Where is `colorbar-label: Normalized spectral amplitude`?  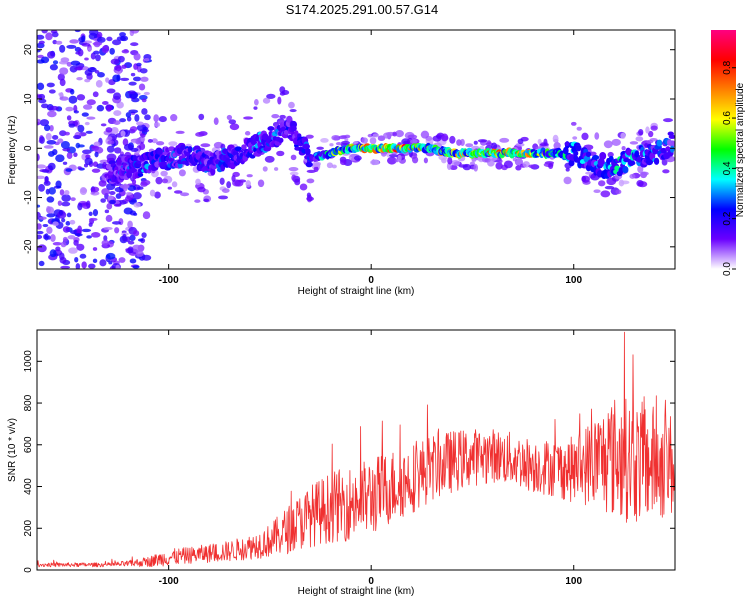
colorbar-label: Normalized spectral amplitude is located at coordinates (740, 149).